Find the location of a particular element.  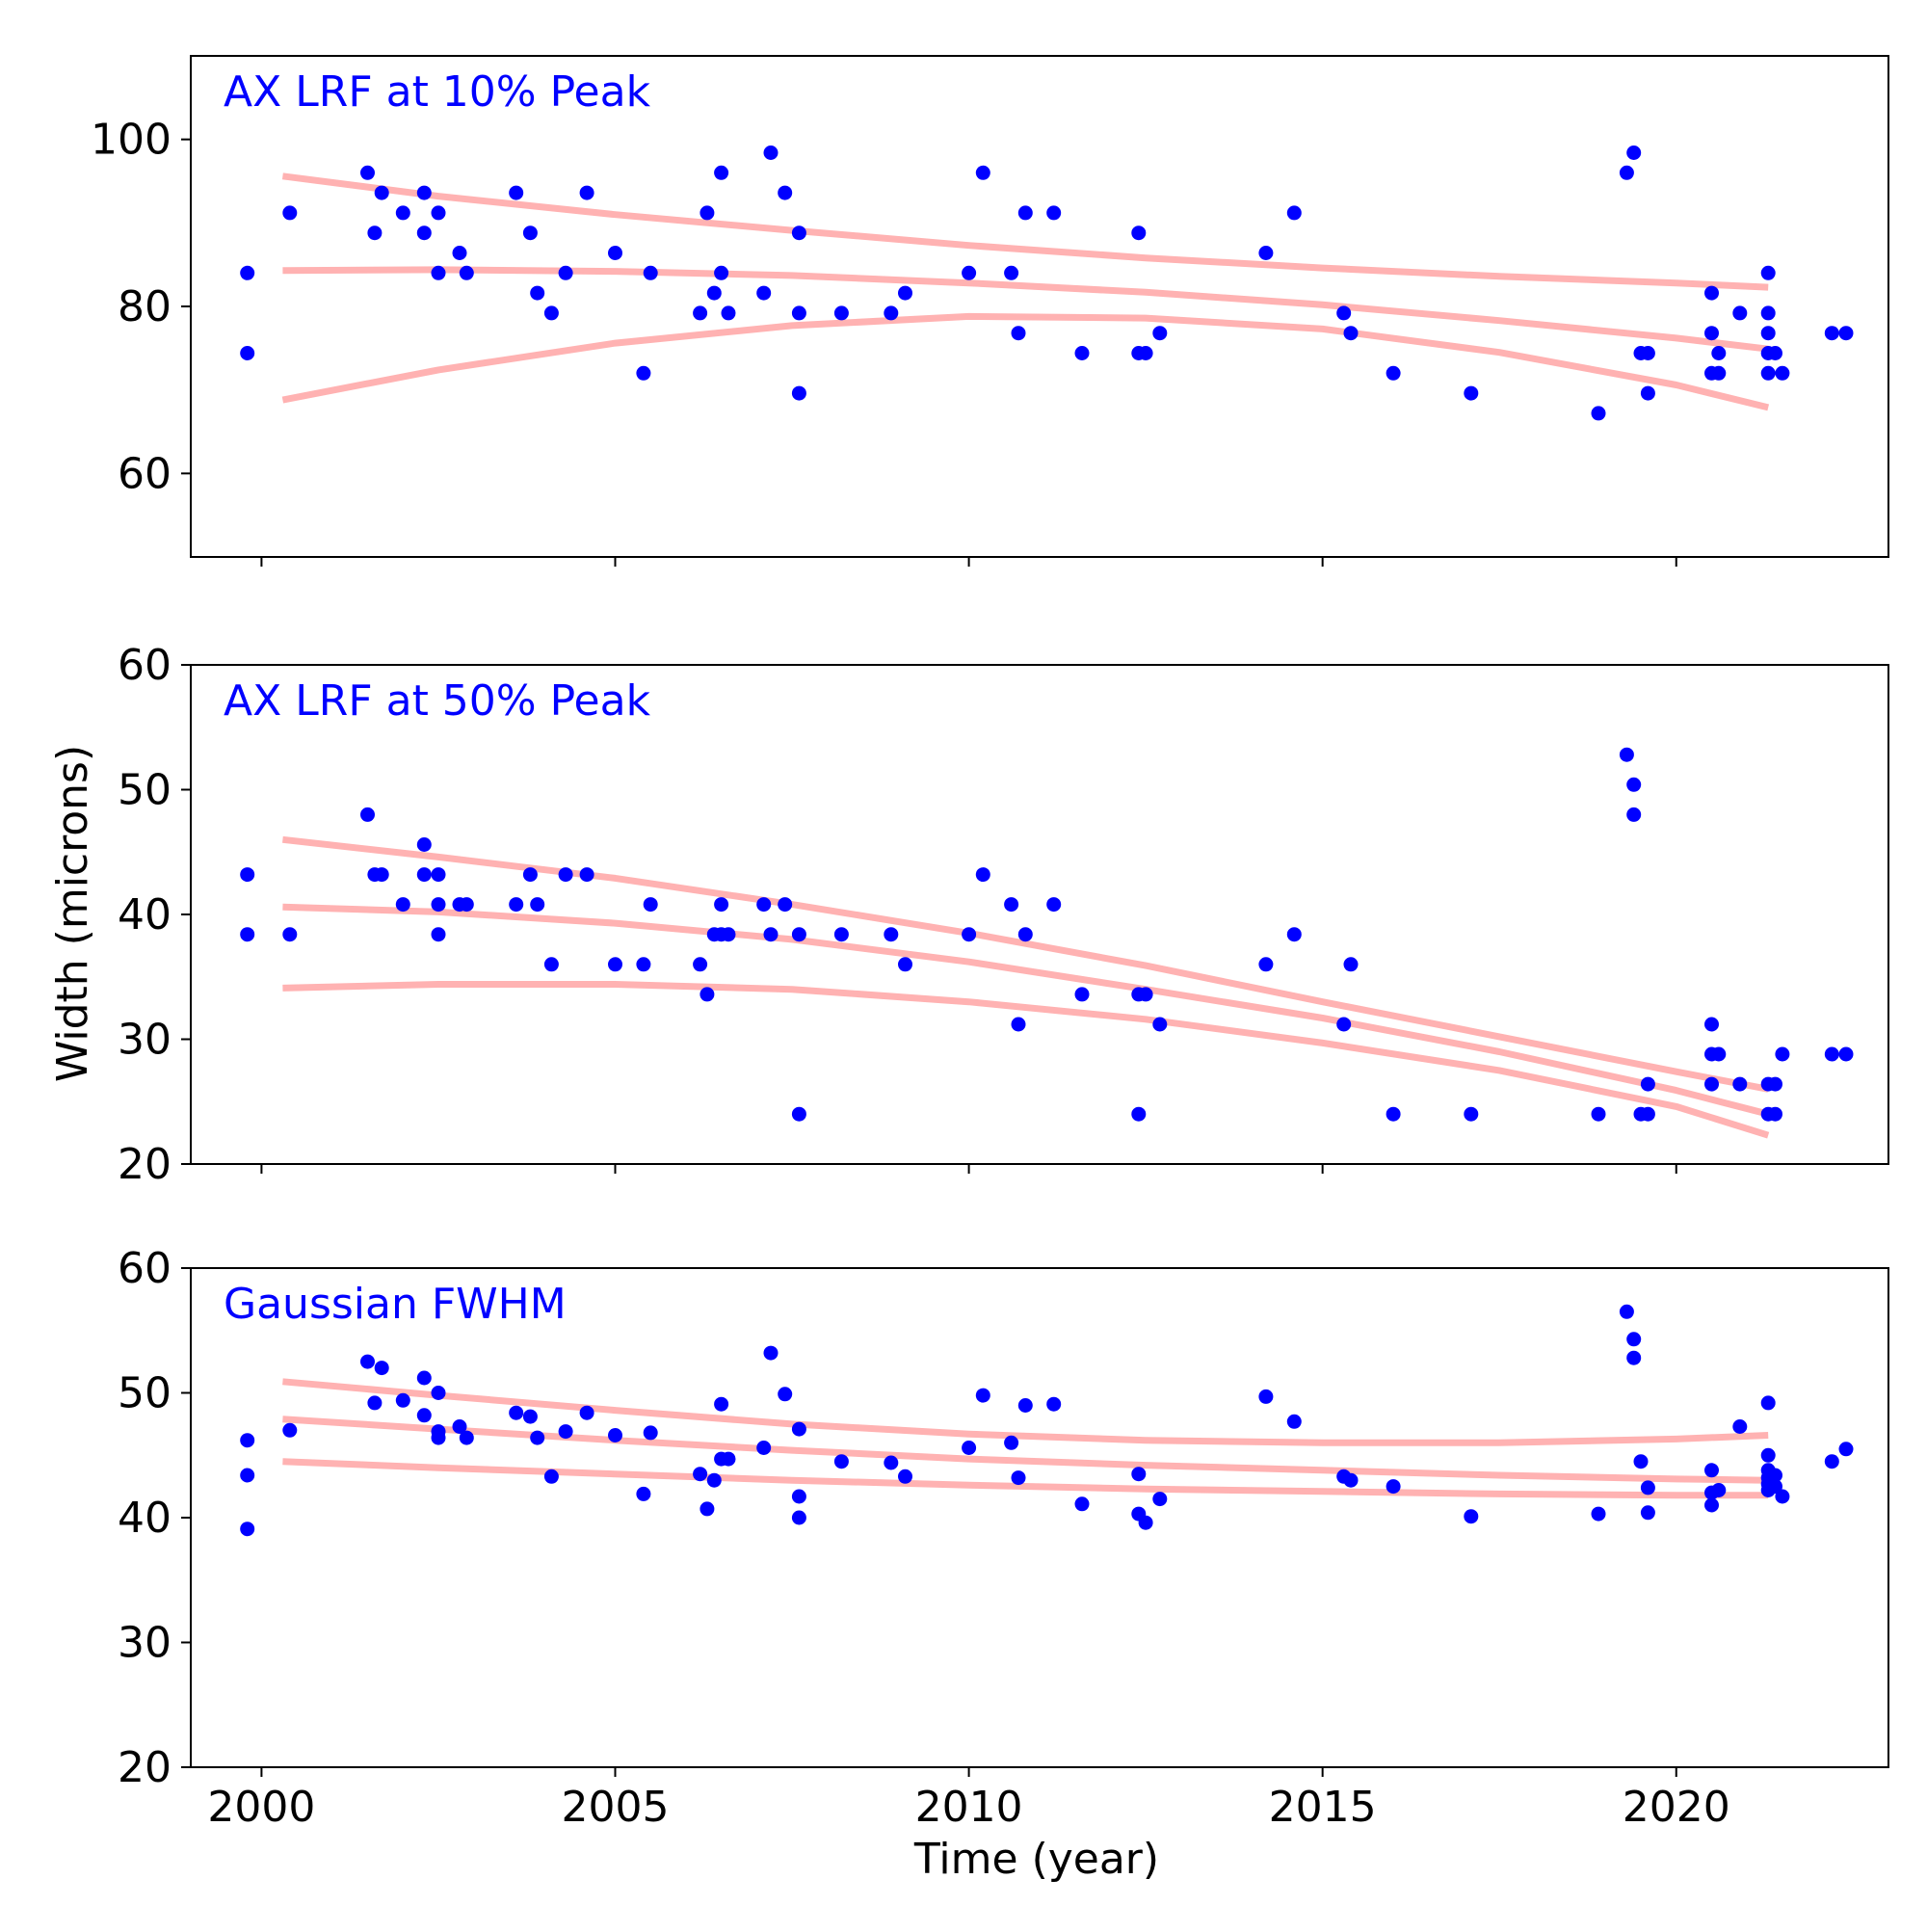

x-tick-label: 2005 is located at coordinates (616, 1807).